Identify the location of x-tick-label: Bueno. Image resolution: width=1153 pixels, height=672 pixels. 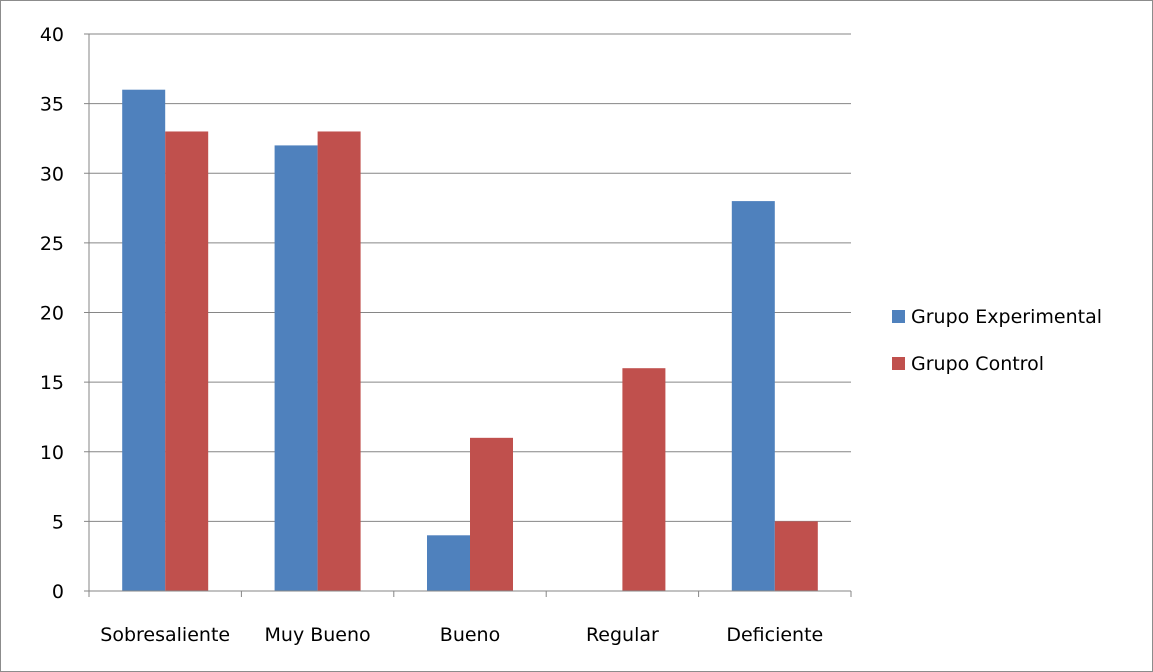
(470, 635).